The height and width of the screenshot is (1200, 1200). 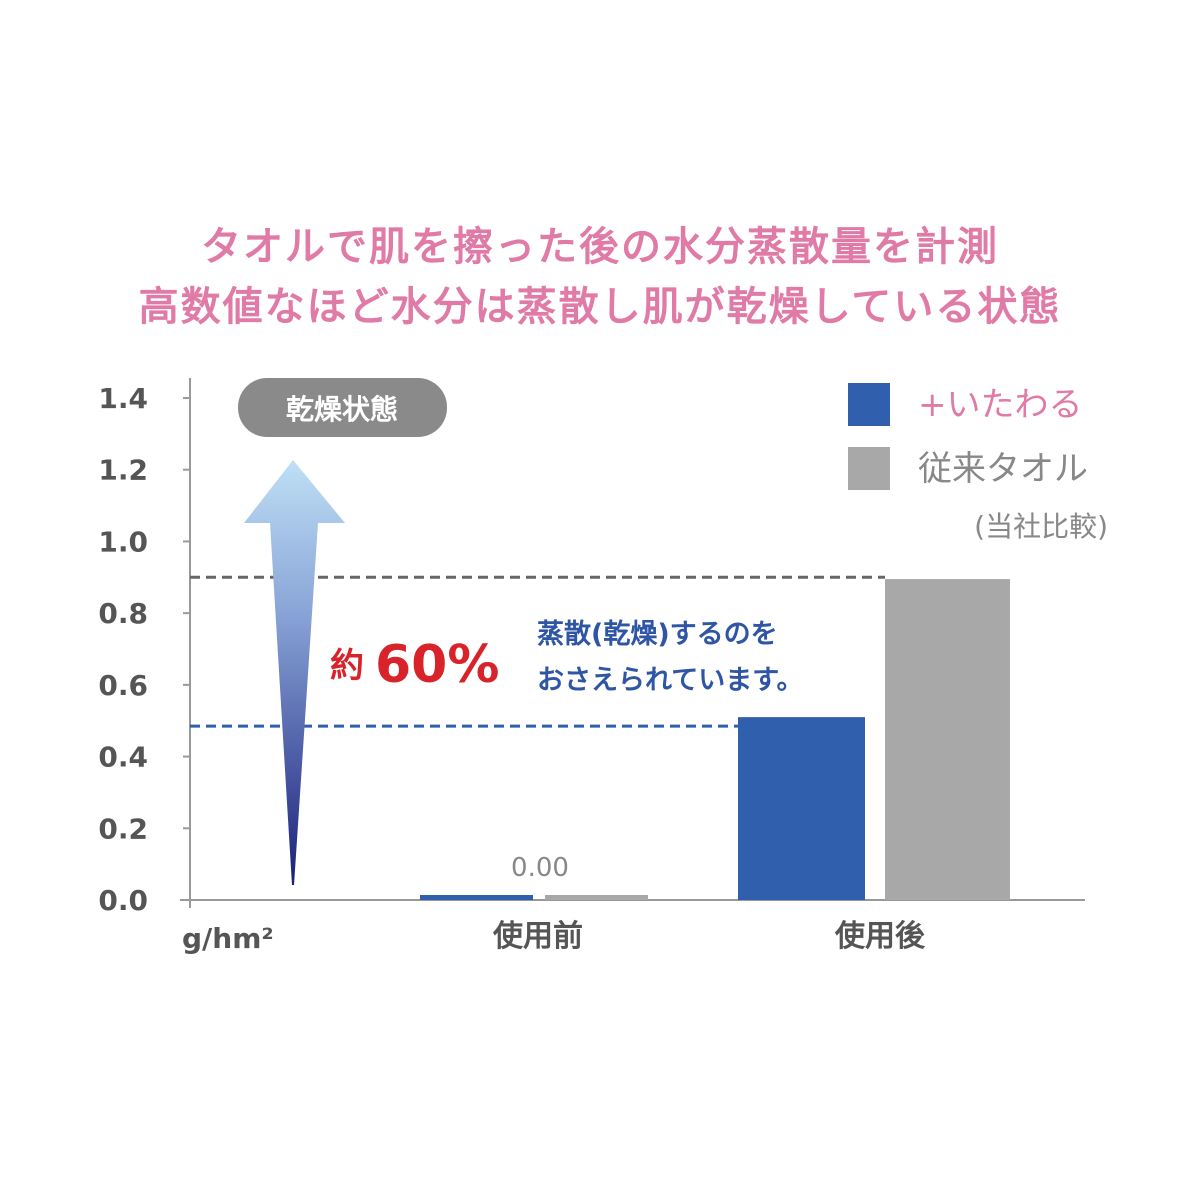 What do you see at coordinates (123, 398) in the screenshot?
I see `y-tick-label: 1.4` at bounding box center [123, 398].